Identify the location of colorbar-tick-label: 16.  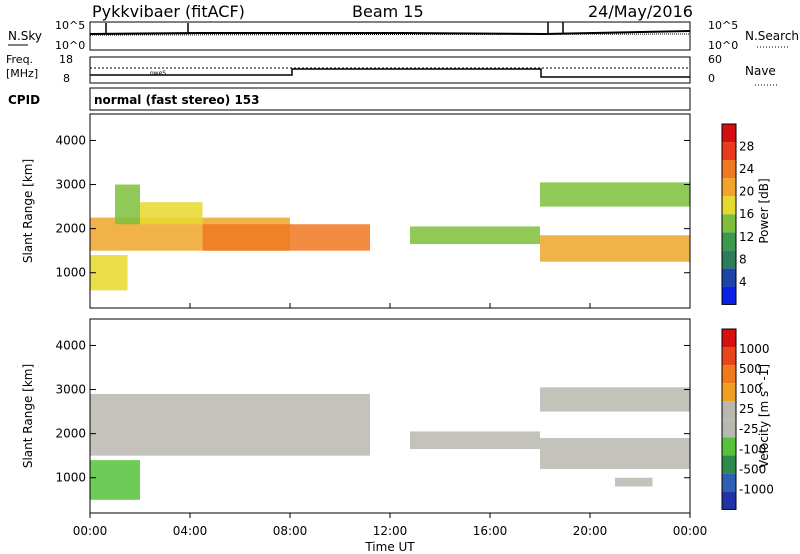
(746, 214).